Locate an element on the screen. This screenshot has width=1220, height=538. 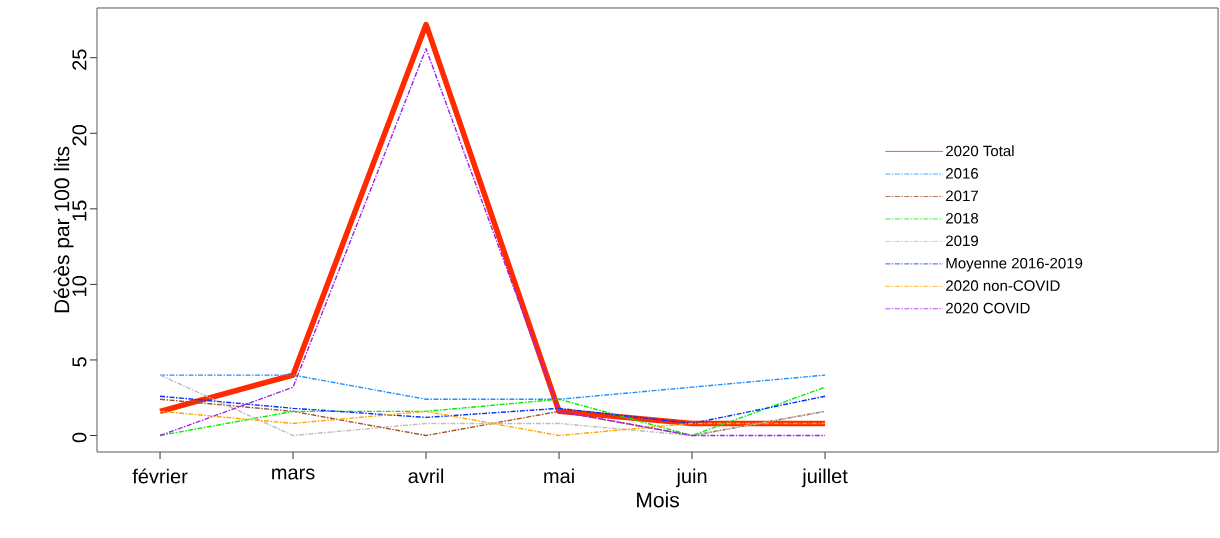
y-tick-label: 5 is located at coordinates (79, 362).